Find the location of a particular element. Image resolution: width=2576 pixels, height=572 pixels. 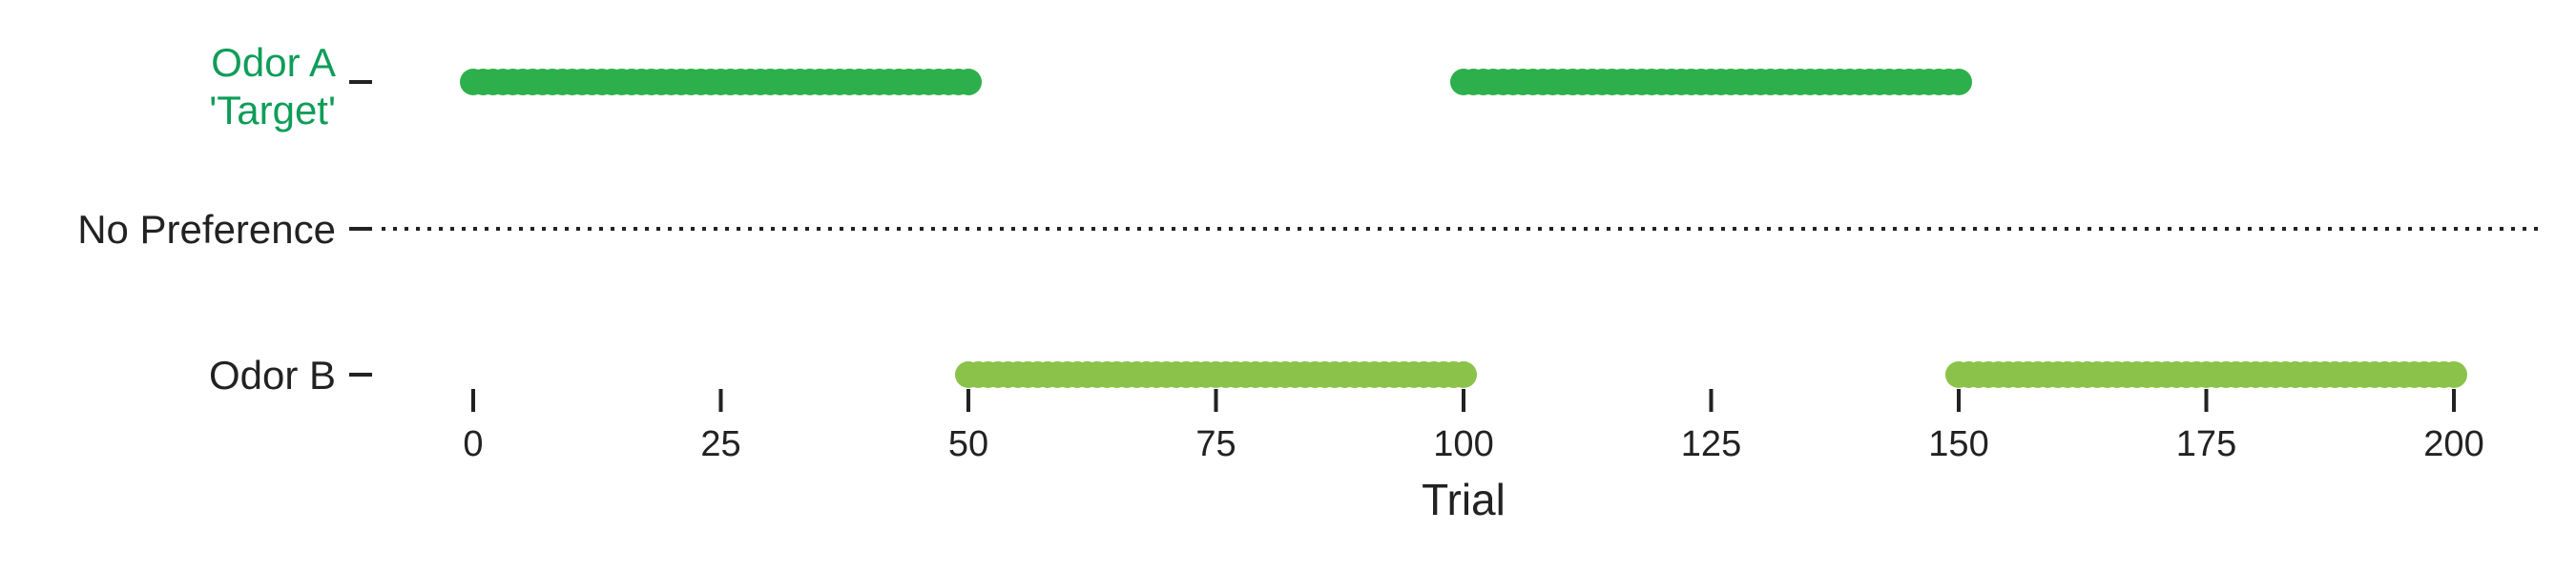

x-axis-title: Trial is located at coordinates (1464, 499).